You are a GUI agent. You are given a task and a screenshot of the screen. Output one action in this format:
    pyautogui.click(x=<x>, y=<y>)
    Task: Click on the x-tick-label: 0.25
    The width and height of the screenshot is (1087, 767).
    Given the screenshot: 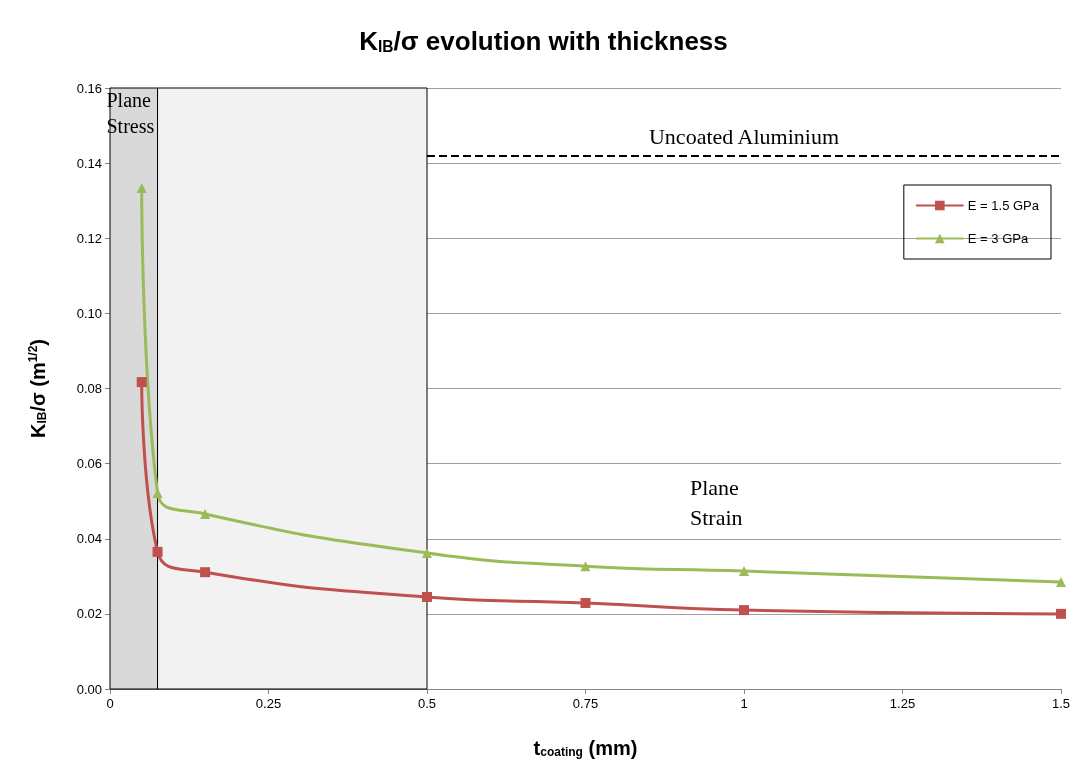 What is the action you would take?
    pyautogui.click(x=268, y=703)
    